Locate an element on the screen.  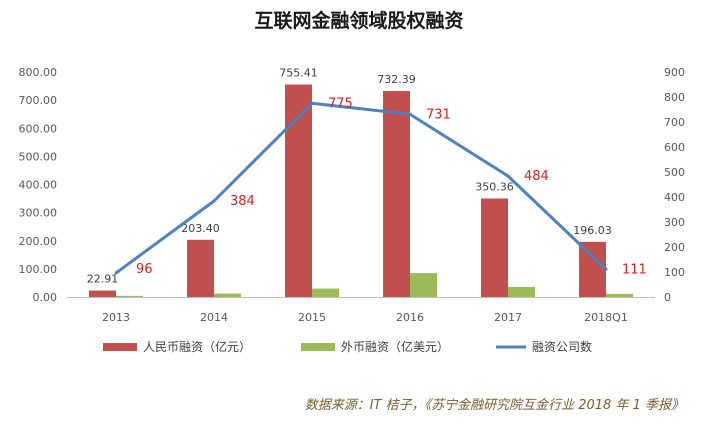
bar-value-label: 350.36 is located at coordinates (494, 186).